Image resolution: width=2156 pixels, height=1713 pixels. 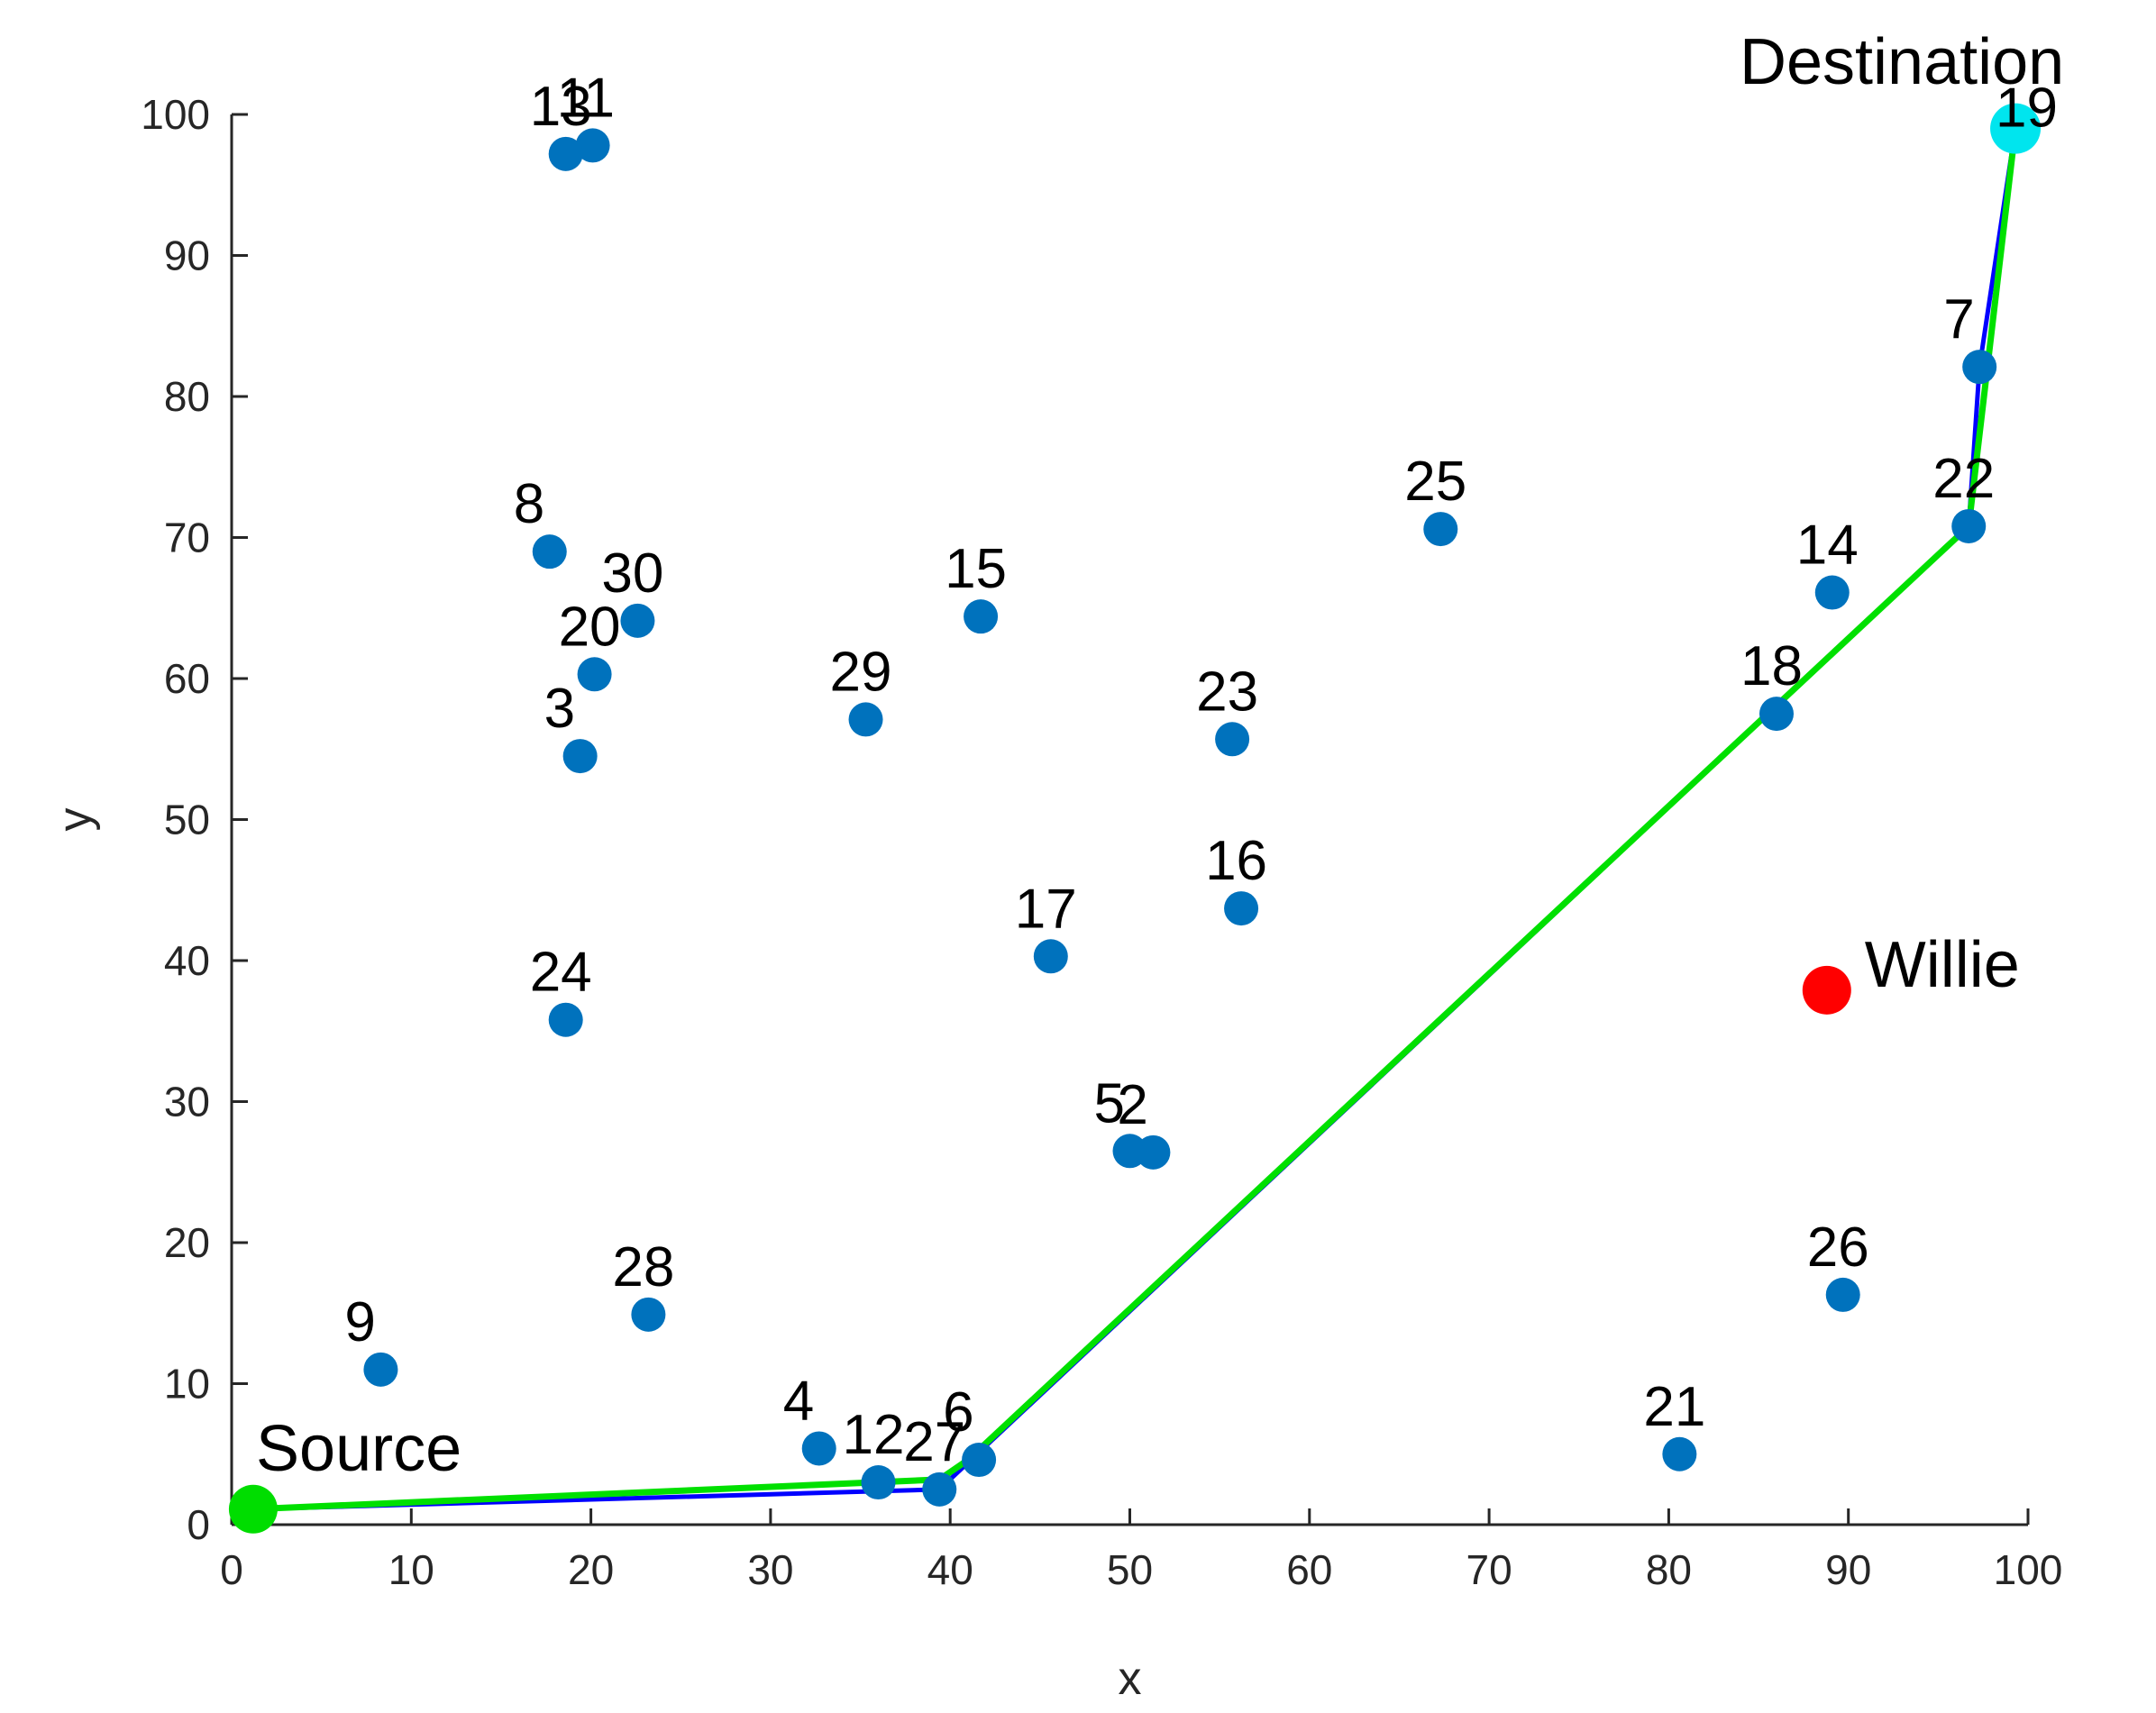 What do you see at coordinates (1109, 1103) in the screenshot?
I see `node-5-label: 5` at bounding box center [1109, 1103].